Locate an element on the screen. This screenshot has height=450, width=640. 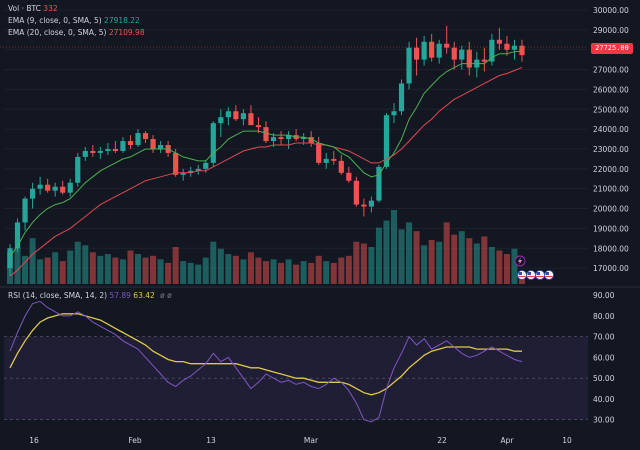
price-tick-label: 19000.00 is located at coordinates (611, 228).